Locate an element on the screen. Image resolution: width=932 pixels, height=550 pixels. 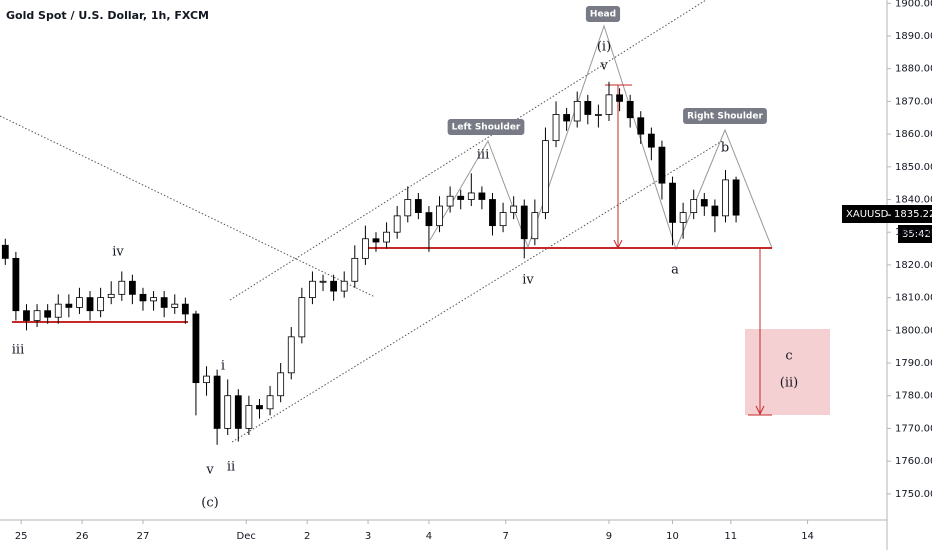
arrow-head is located at coordinates (618, 244).